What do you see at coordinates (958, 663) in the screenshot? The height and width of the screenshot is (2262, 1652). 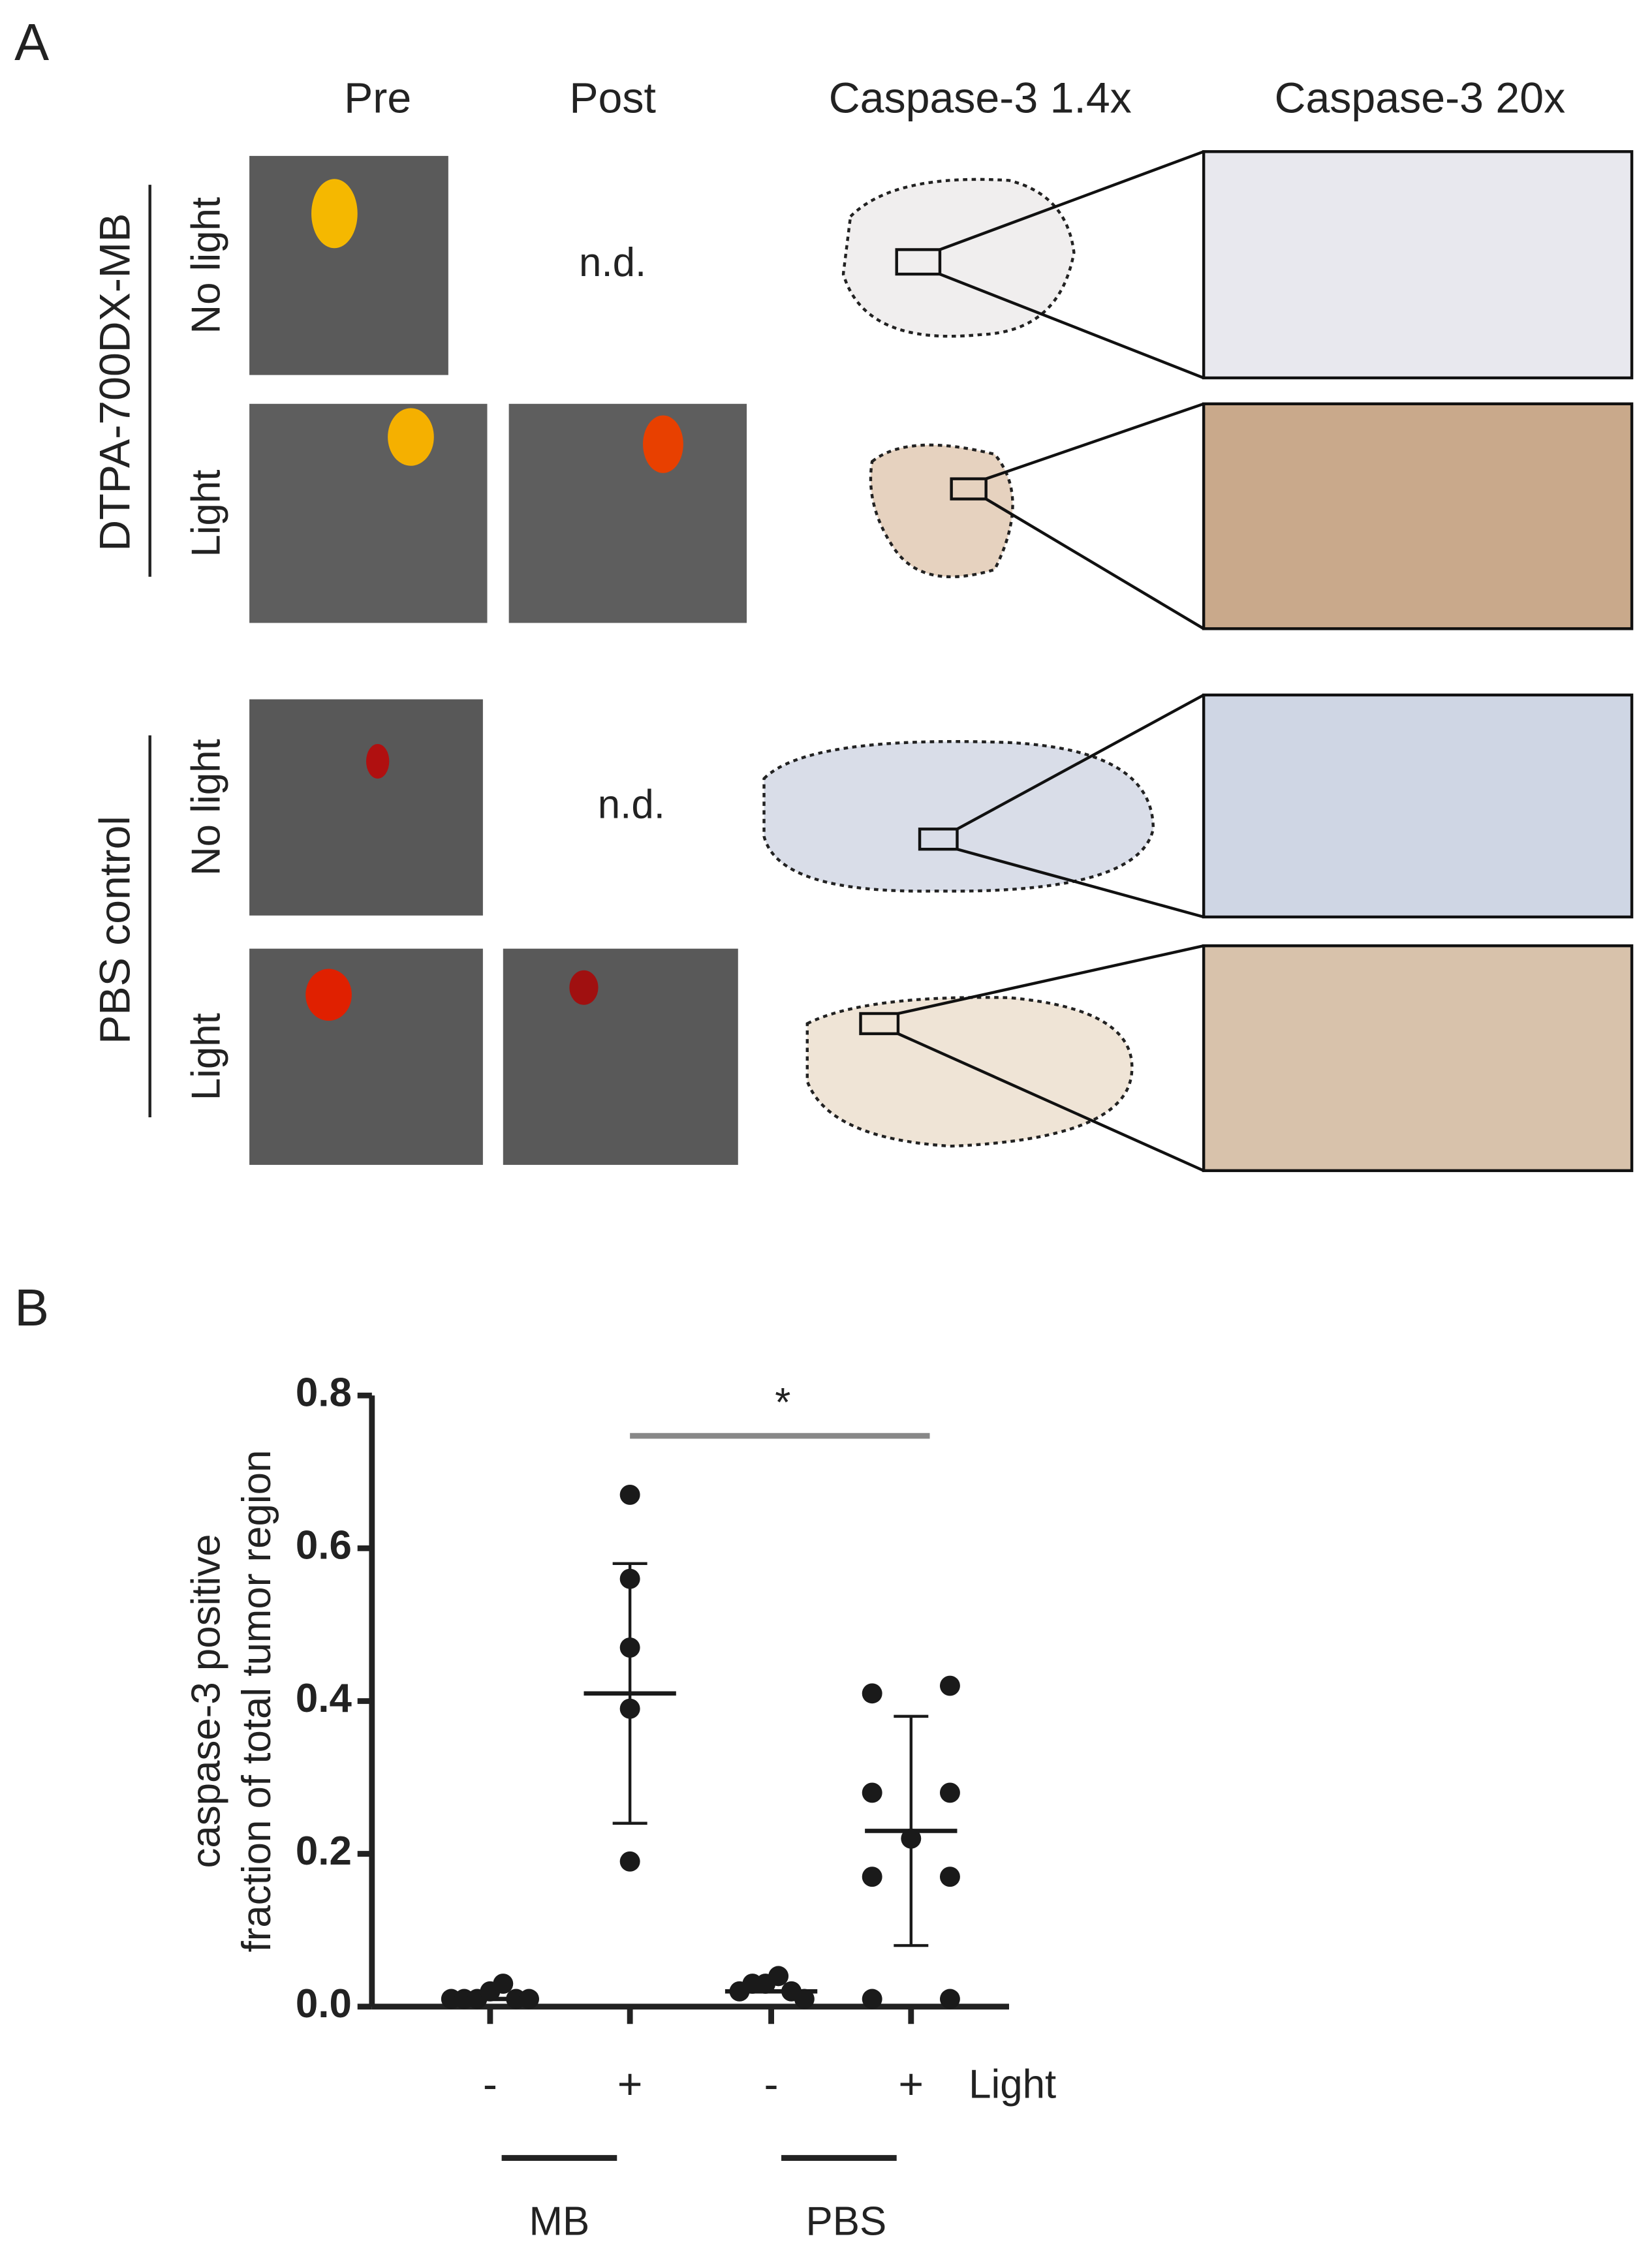 I see `tissue-sections` at bounding box center [958, 663].